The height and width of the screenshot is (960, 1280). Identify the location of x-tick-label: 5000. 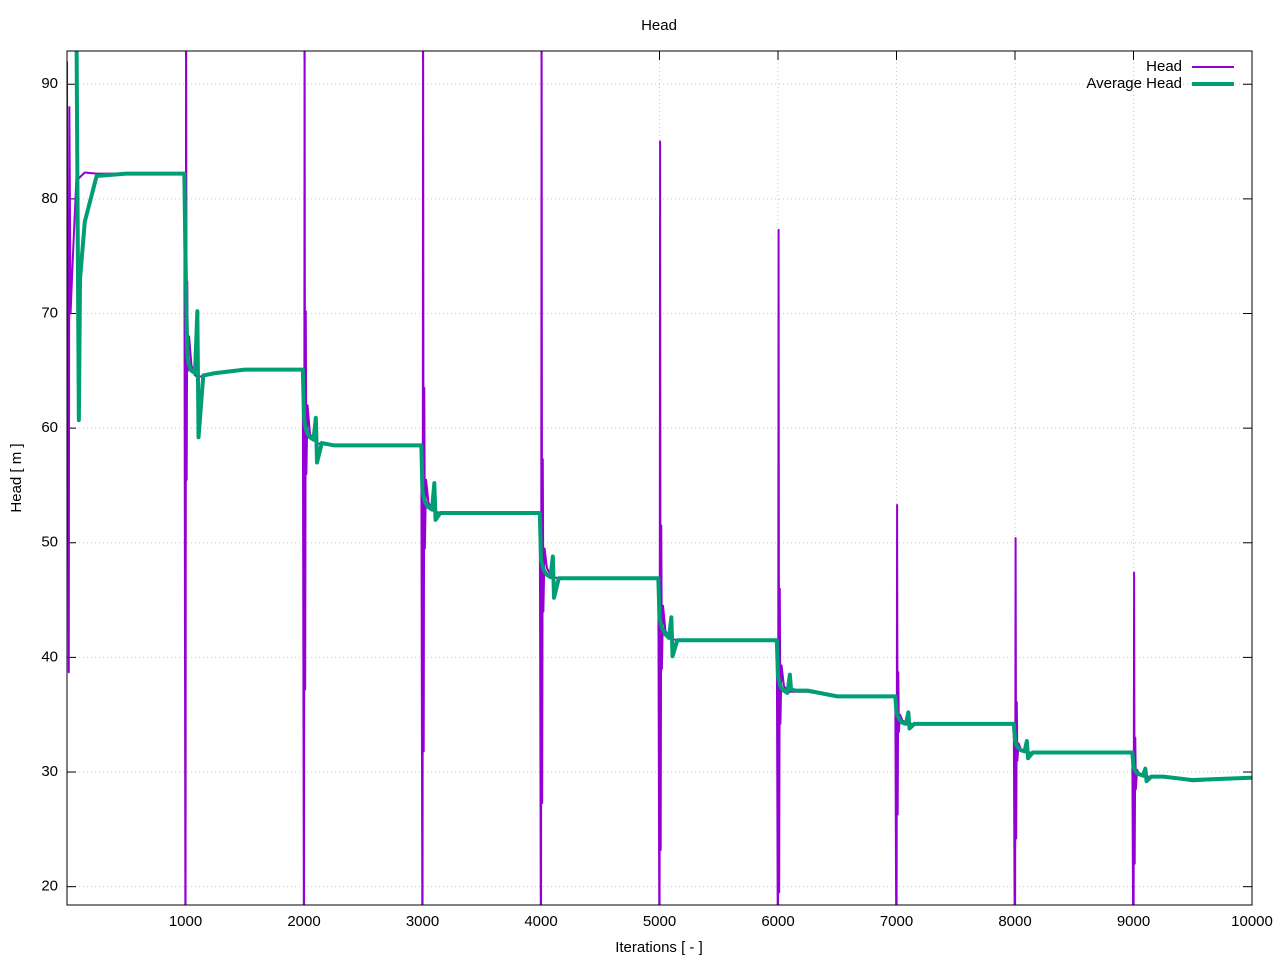
(659, 921).